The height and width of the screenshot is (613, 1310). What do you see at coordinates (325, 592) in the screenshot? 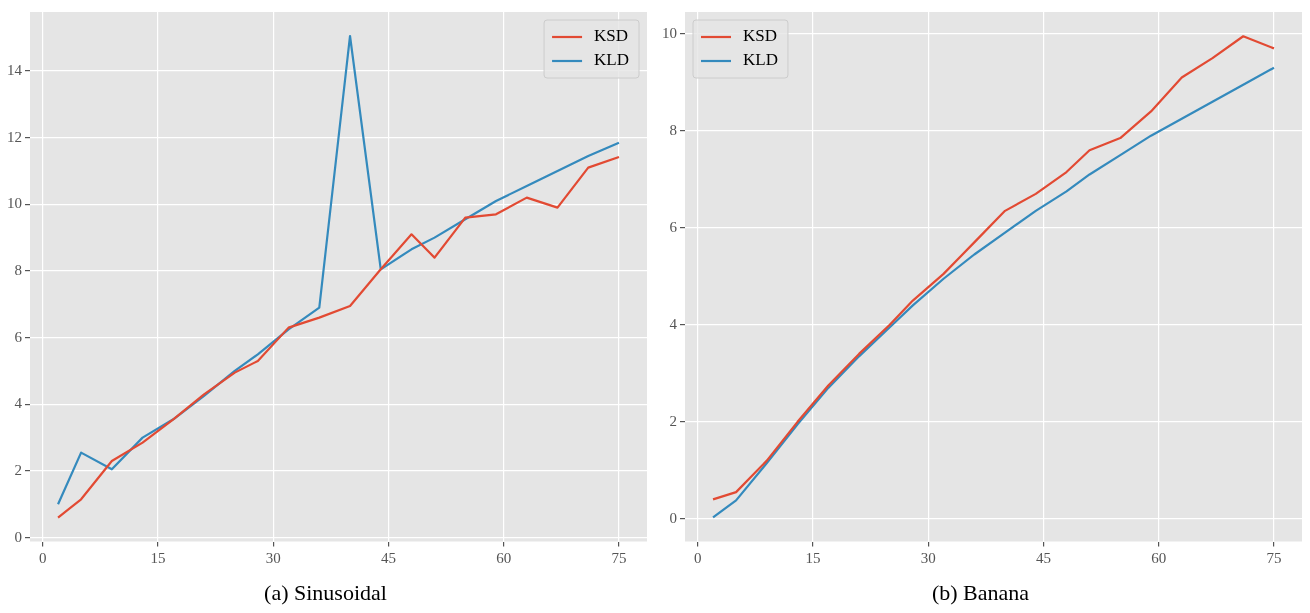
I see `text: (a) Sinusoidal` at bounding box center [325, 592].